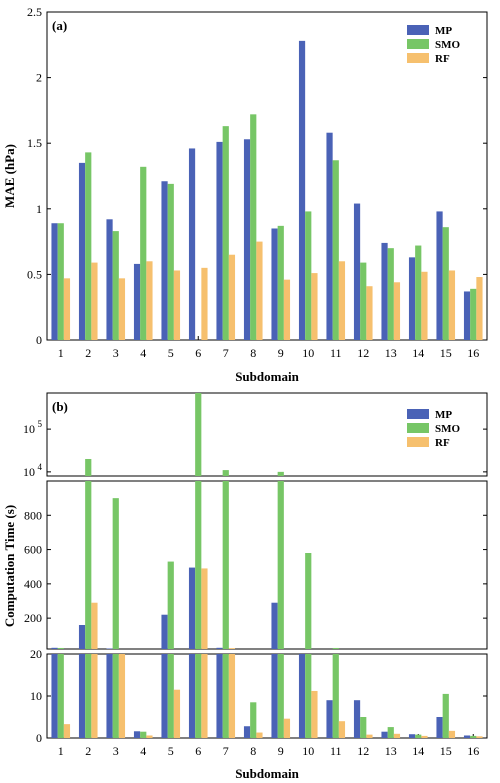 This screenshot has height=783, width=500. Describe the element at coordinates (267, 434) in the screenshot. I see `panel-b-frame-log-segment` at that location.